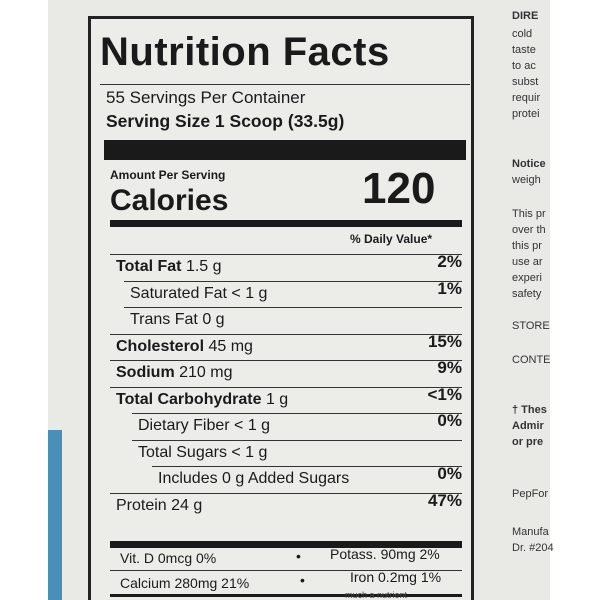 This screenshot has height=600, width=600. Describe the element at coordinates (230, 346) in the screenshot. I see `nutrient-amount: 45 mg` at that location.